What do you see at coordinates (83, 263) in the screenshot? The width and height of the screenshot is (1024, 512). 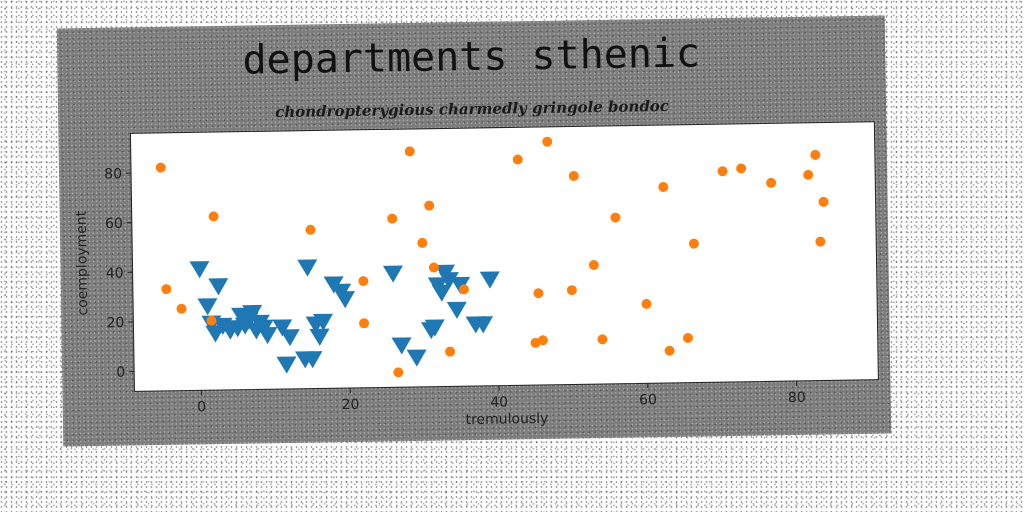 I see `y-axis-label: coemployment` at bounding box center [83, 263].